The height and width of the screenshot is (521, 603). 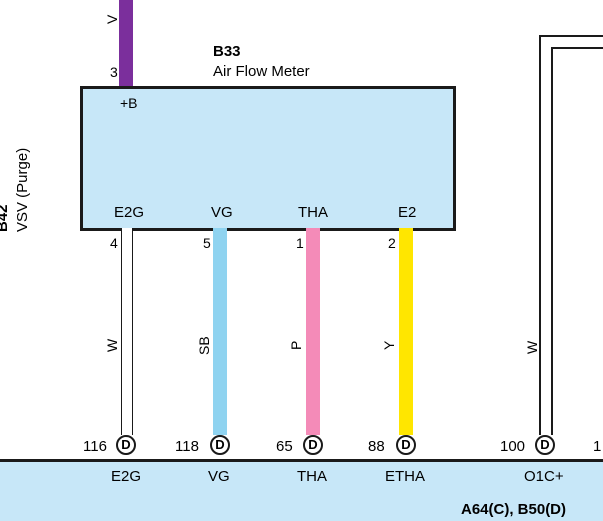 I want to click on connector-d-vg: D, so click(x=220, y=445).